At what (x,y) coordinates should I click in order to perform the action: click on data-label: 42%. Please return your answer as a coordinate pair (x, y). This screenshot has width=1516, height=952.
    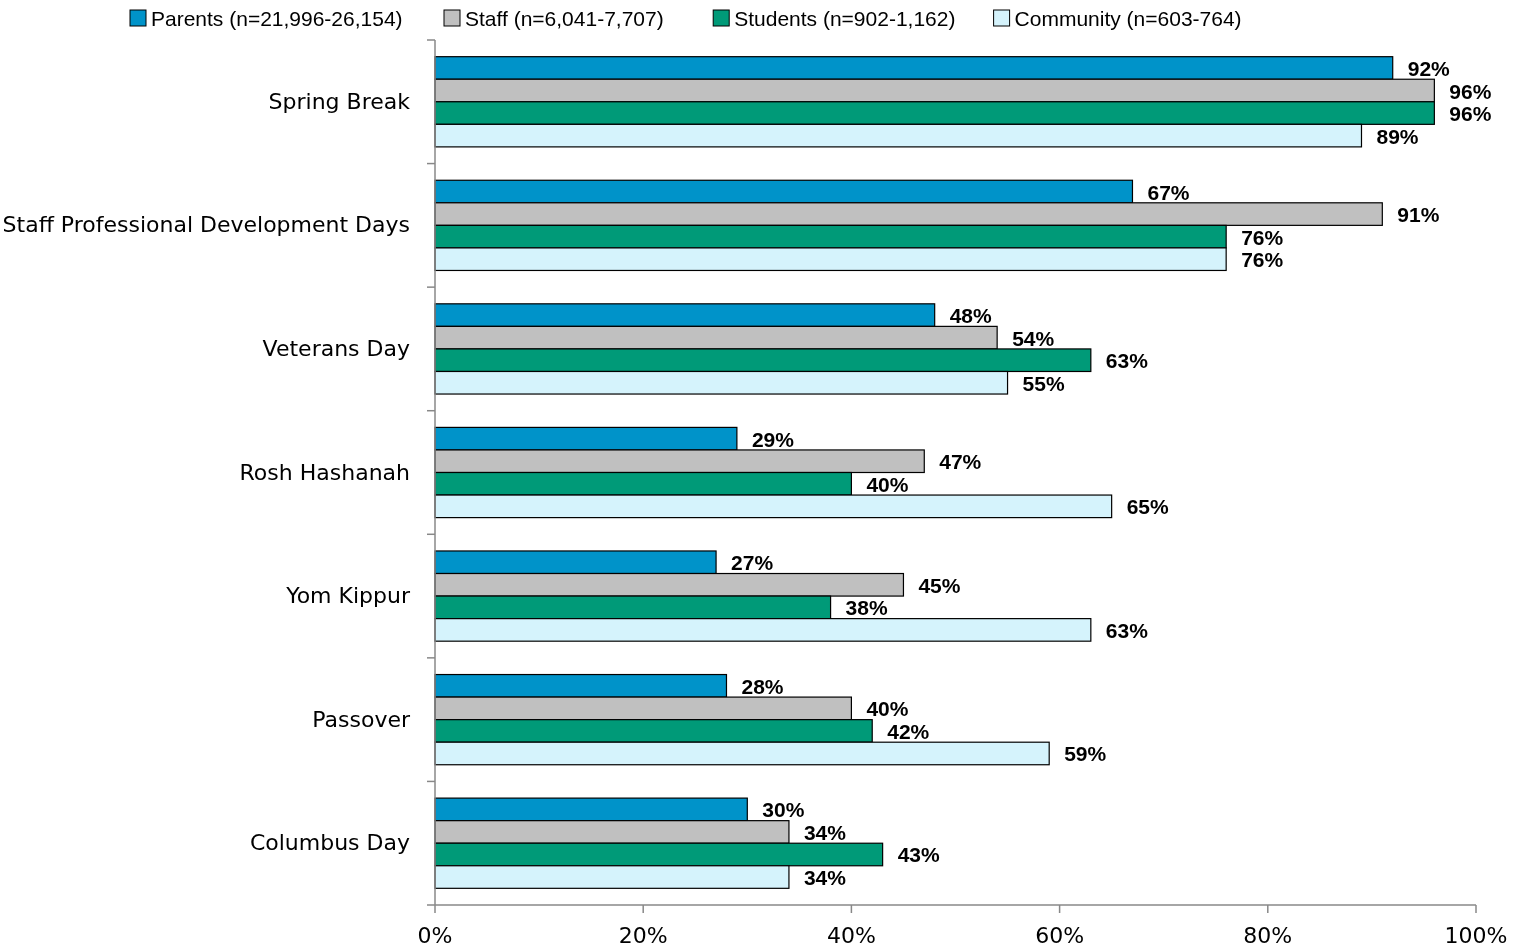
    Looking at the image, I should click on (908, 731).